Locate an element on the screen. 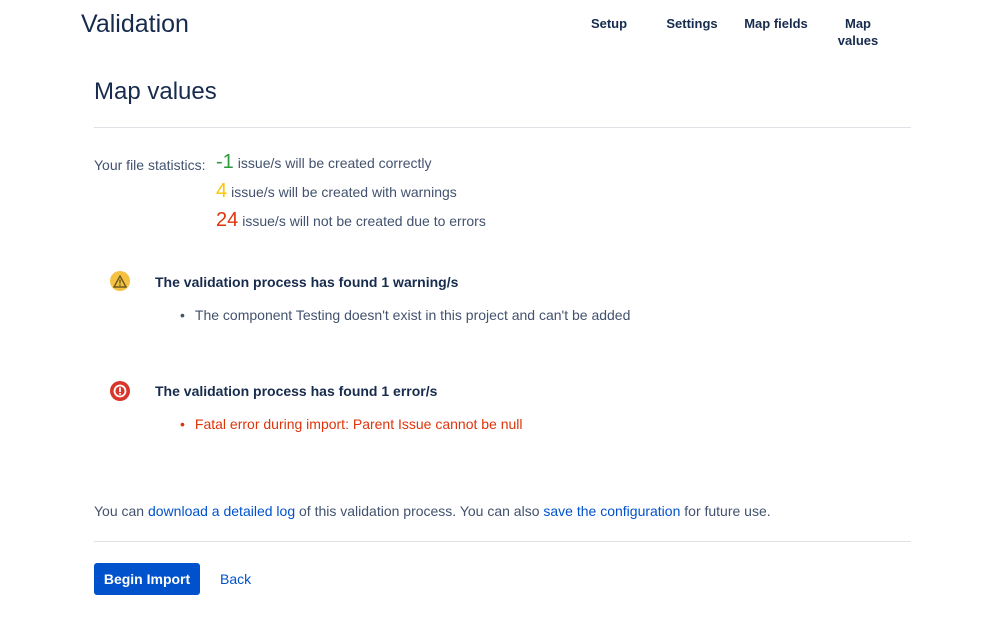  app-title: Validation is located at coordinates (135, 24).